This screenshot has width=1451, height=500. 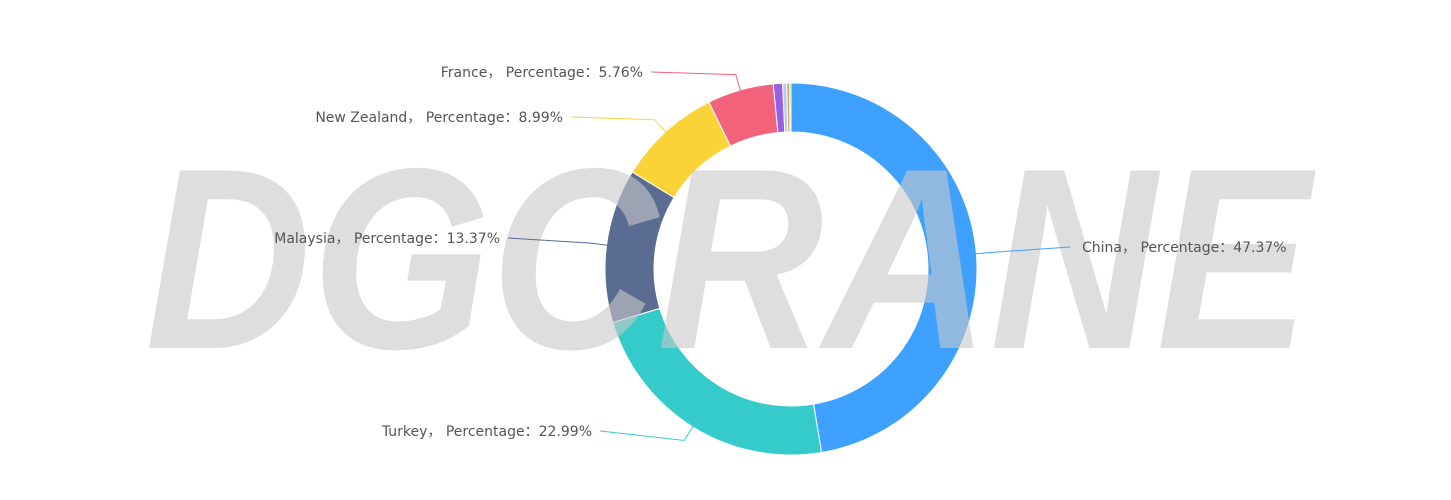 What do you see at coordinates (387, 239) in the screenshot?
I see `label-malaysia: Malaysia， Percentage：13.37%` at bounding box center [387, 239].